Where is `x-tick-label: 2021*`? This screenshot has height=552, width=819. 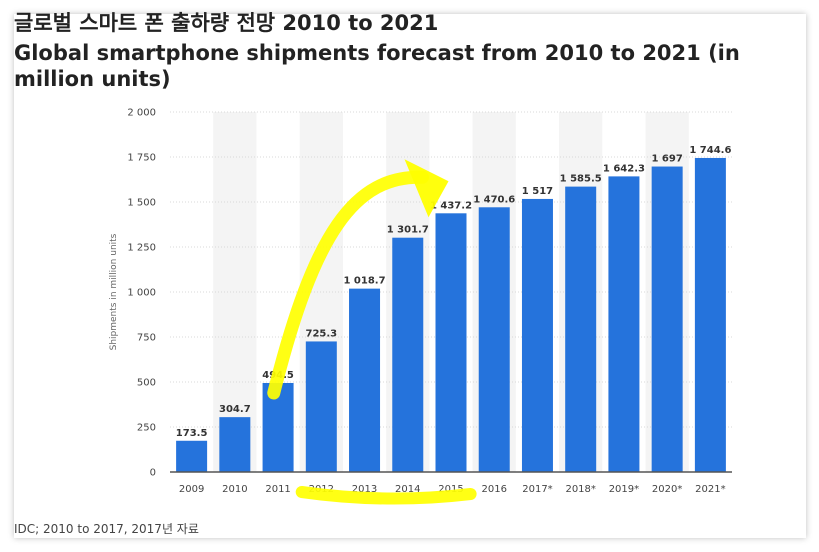 x-tick-label: 2021* is located at coordinates (710, 489).